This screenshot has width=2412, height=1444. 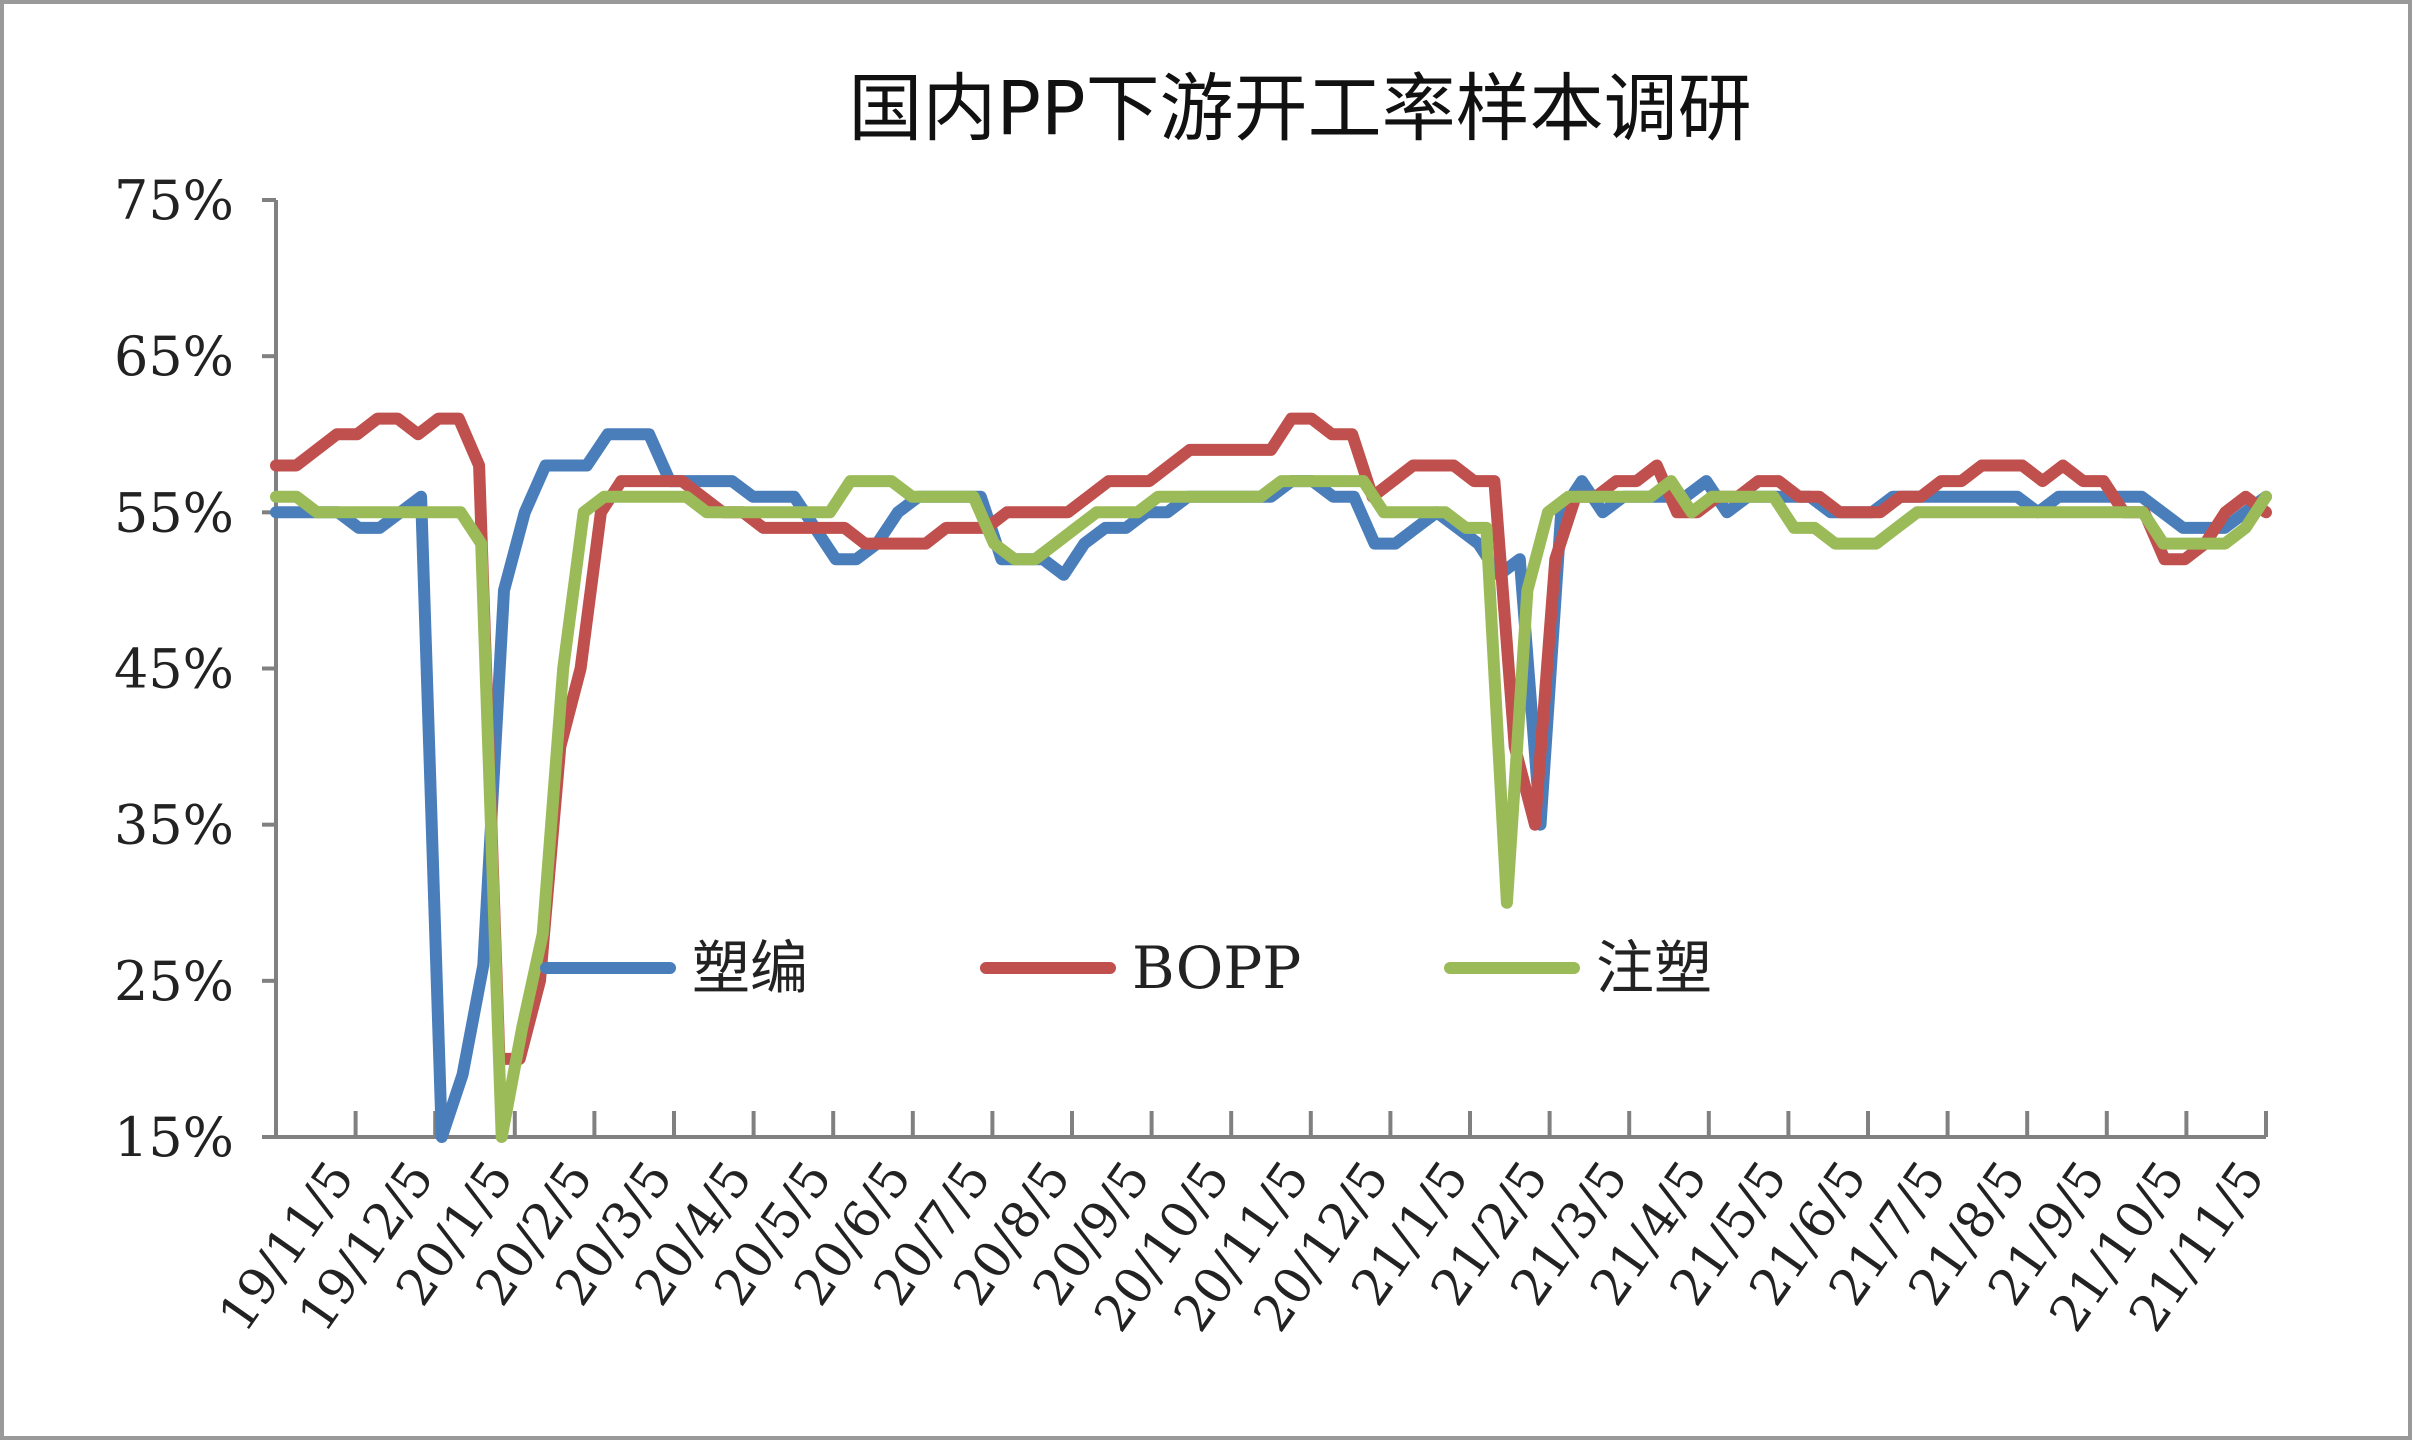 What do you see at coordinates (174, 825) in the screenshot?
I see `y-tick-label: 35%` at bounding box center [174, 825].